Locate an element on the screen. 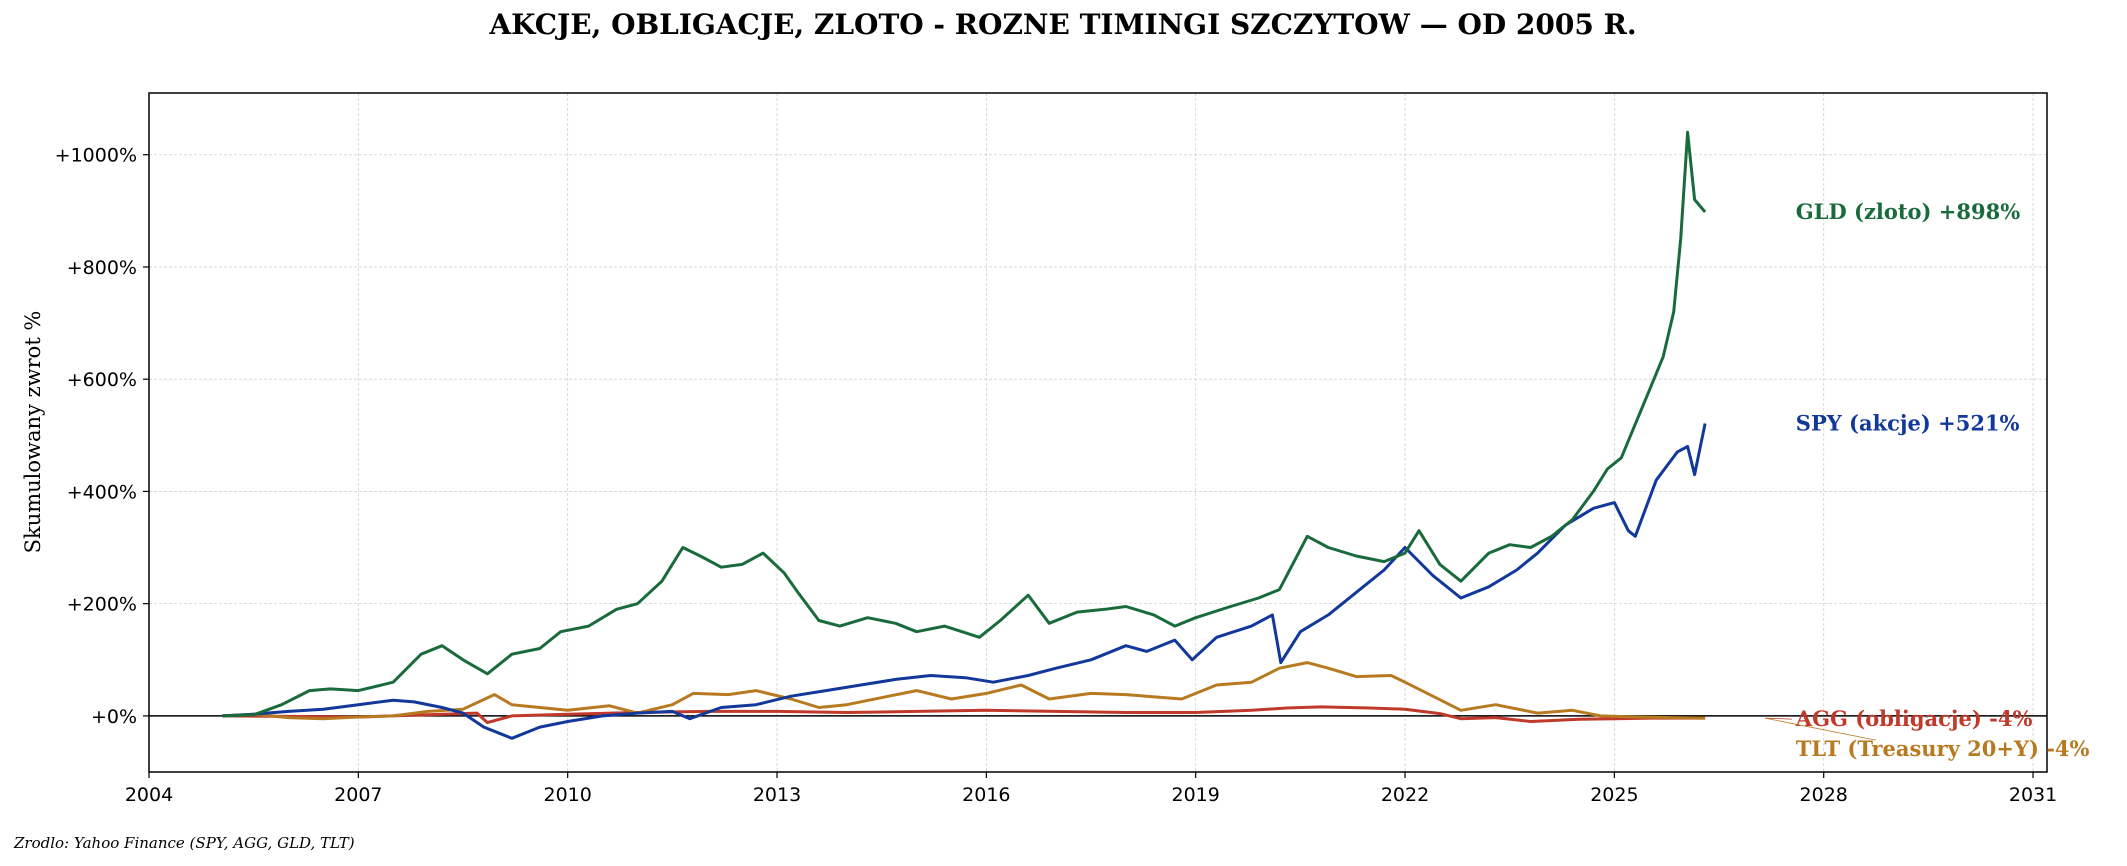 The image size is (2127, 866). x-tick-label: 2010 is located at coordinates (567, 795).